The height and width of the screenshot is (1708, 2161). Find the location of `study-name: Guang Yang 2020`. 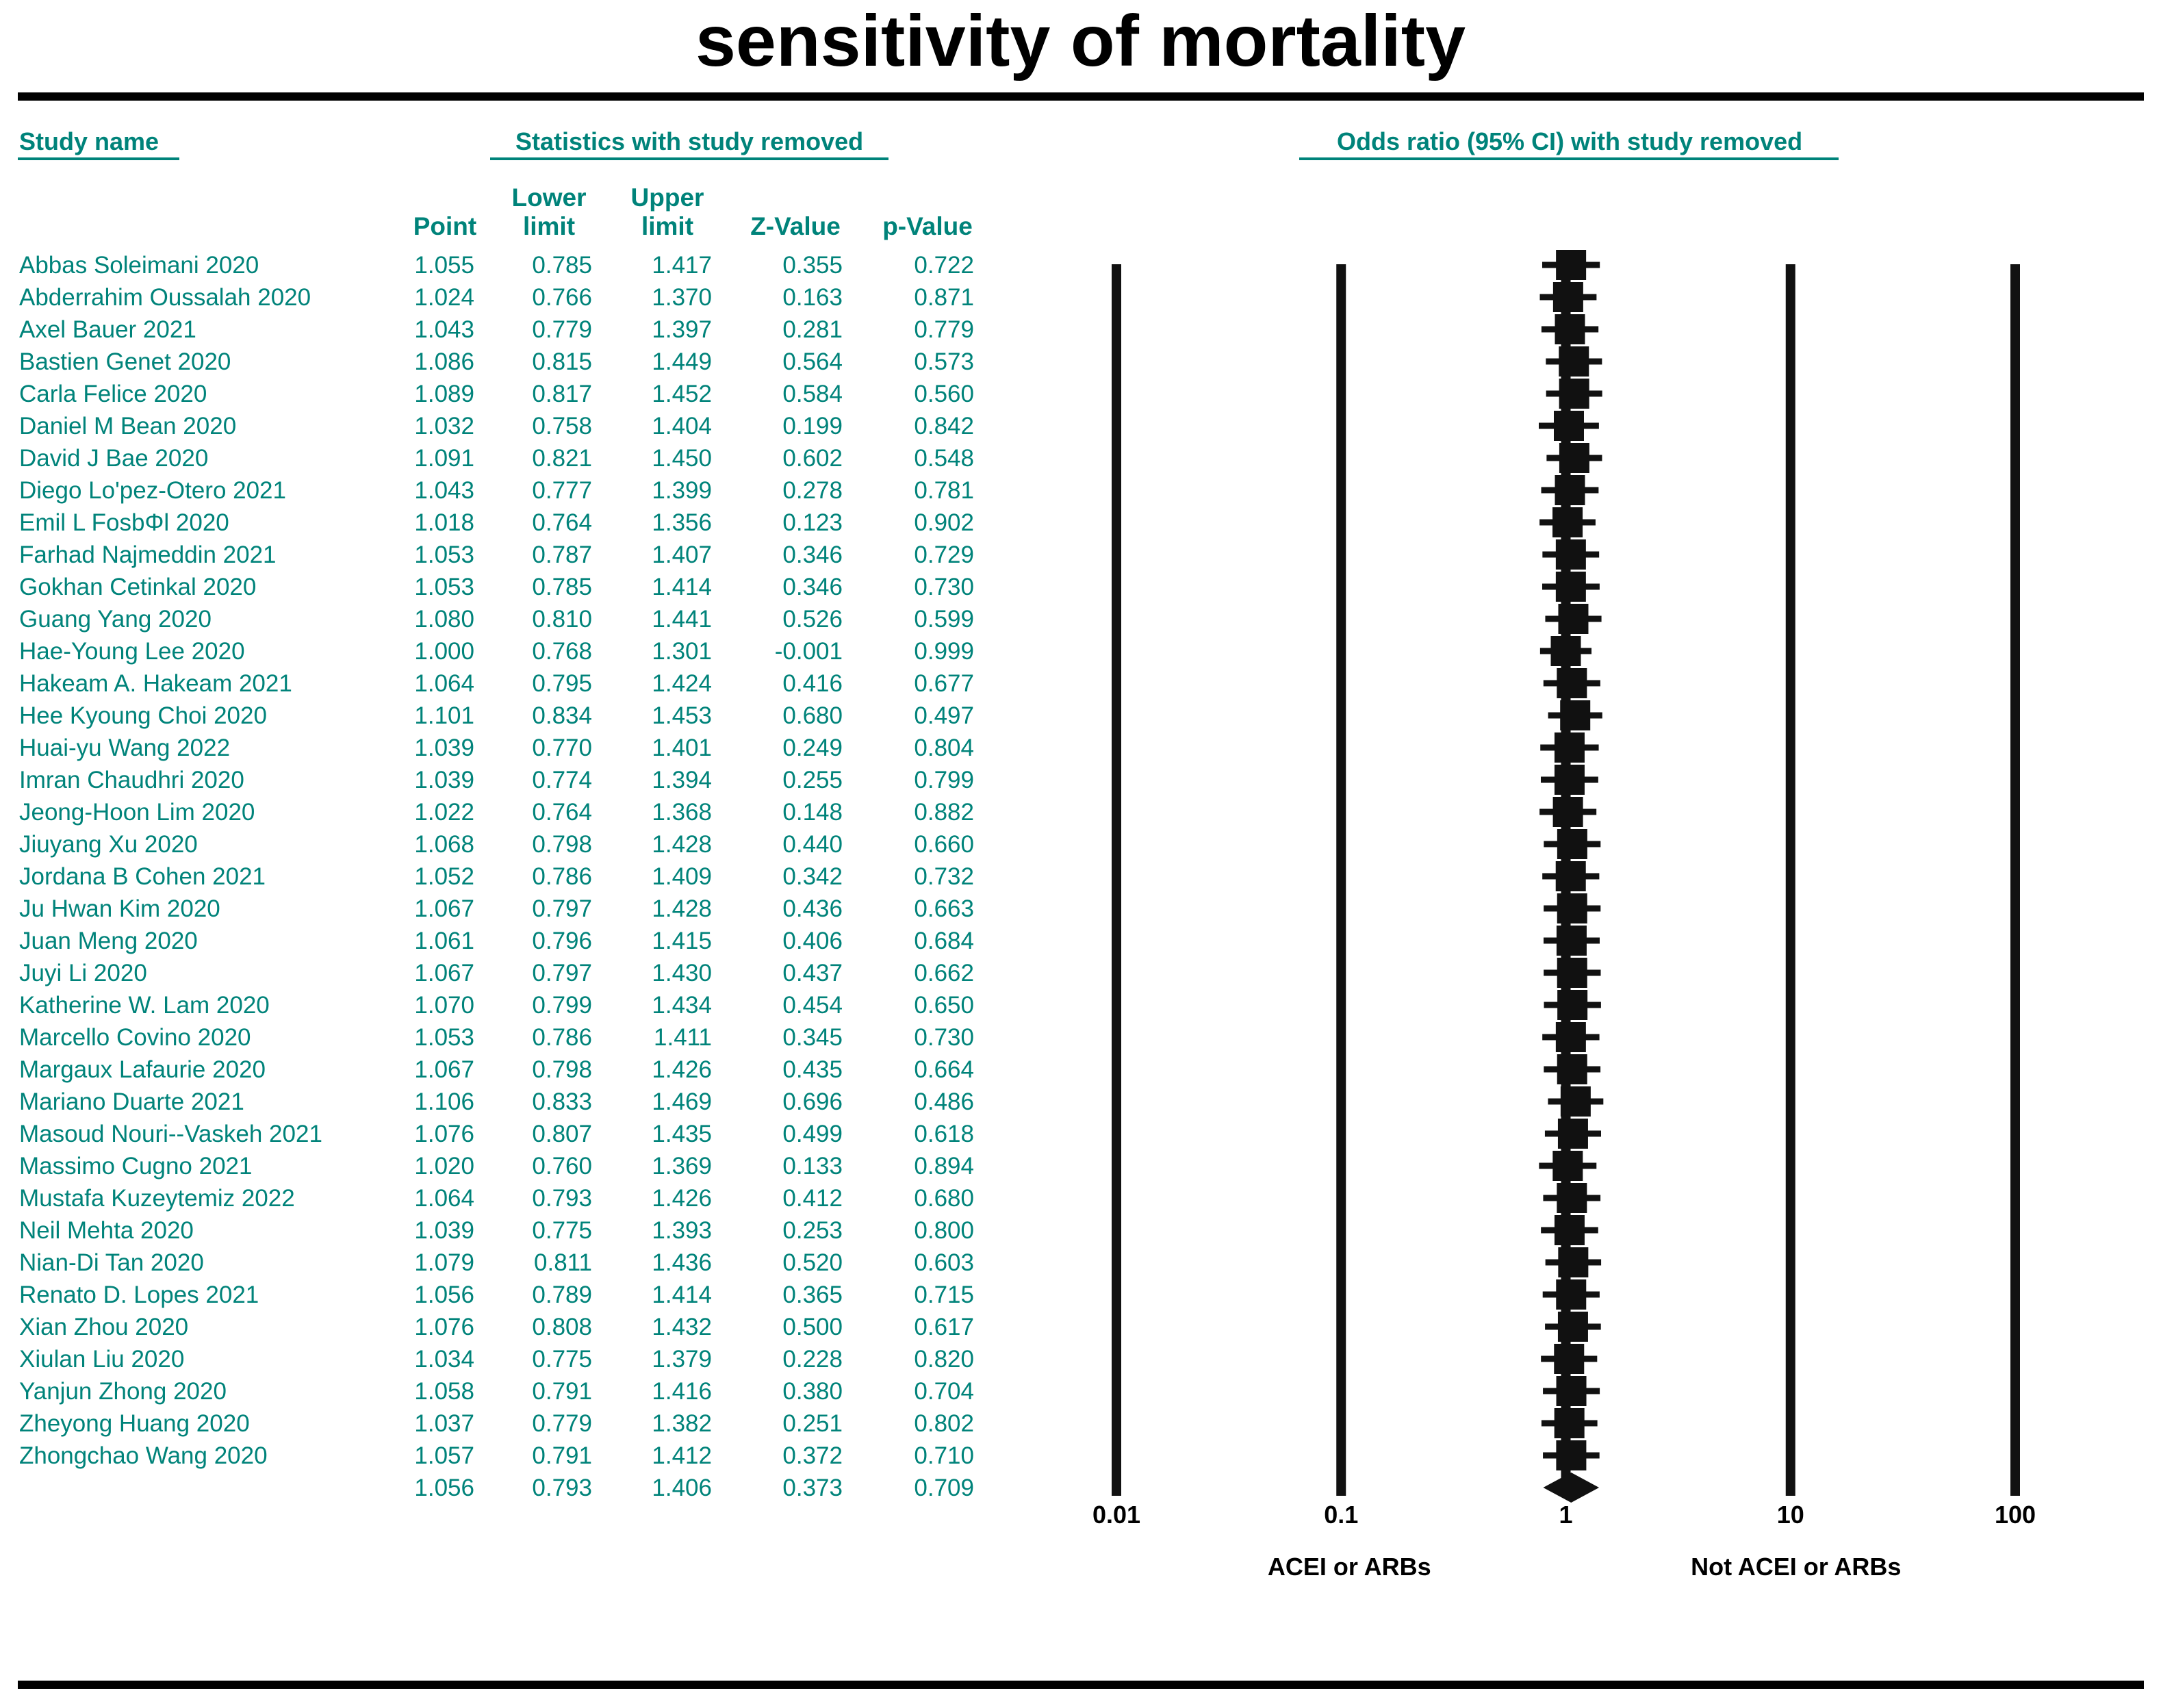

study-name: Guang Yang 2020 is located at coordinates (115, 619).